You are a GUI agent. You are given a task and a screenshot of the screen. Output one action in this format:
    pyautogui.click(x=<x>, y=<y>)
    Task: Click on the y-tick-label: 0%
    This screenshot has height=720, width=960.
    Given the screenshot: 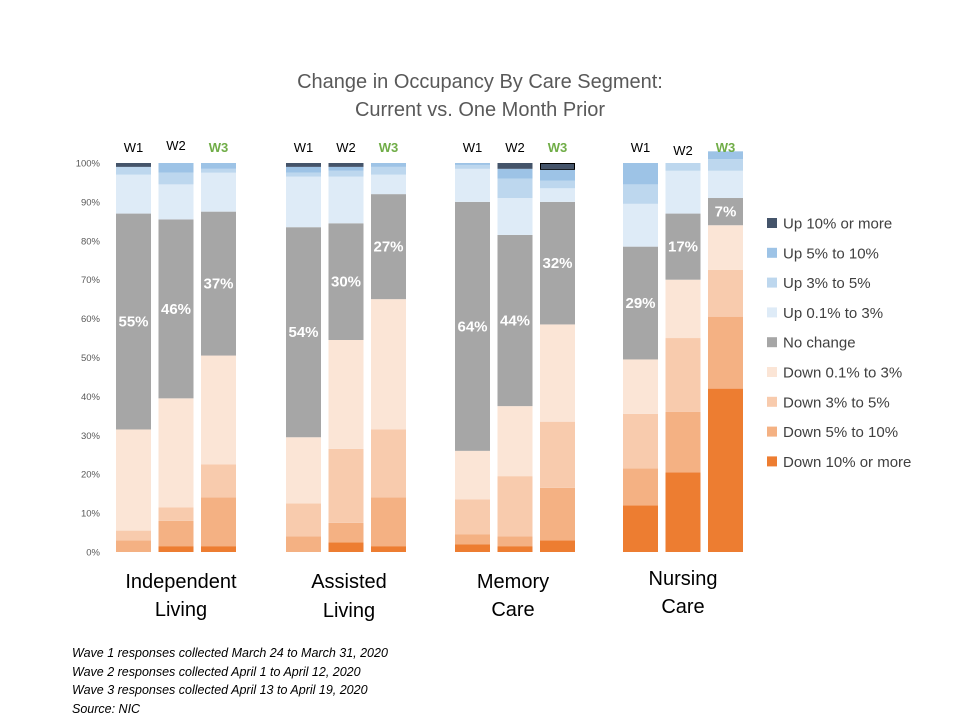 What is the action you would take?
    pyautogui.click(x=93, y=553)
    